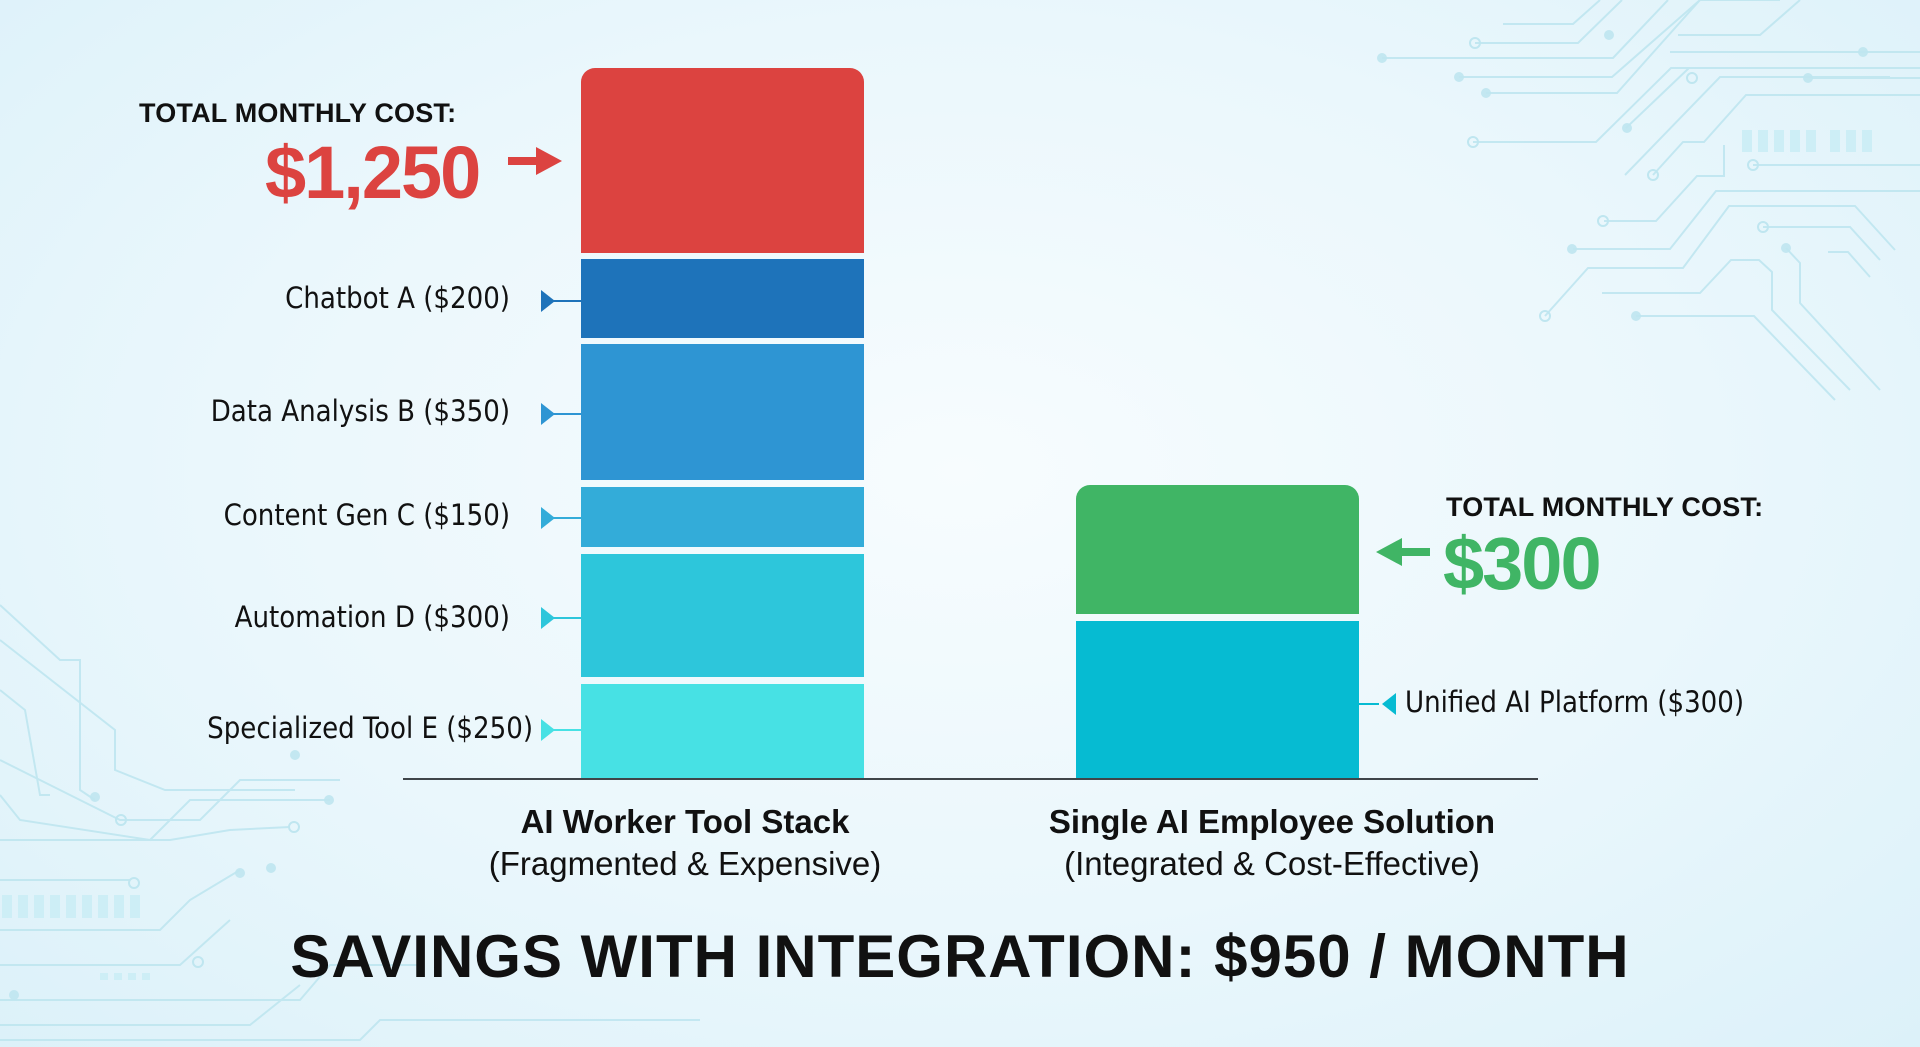  I want to click on left-total-value: $1,250, so click(373, 172).